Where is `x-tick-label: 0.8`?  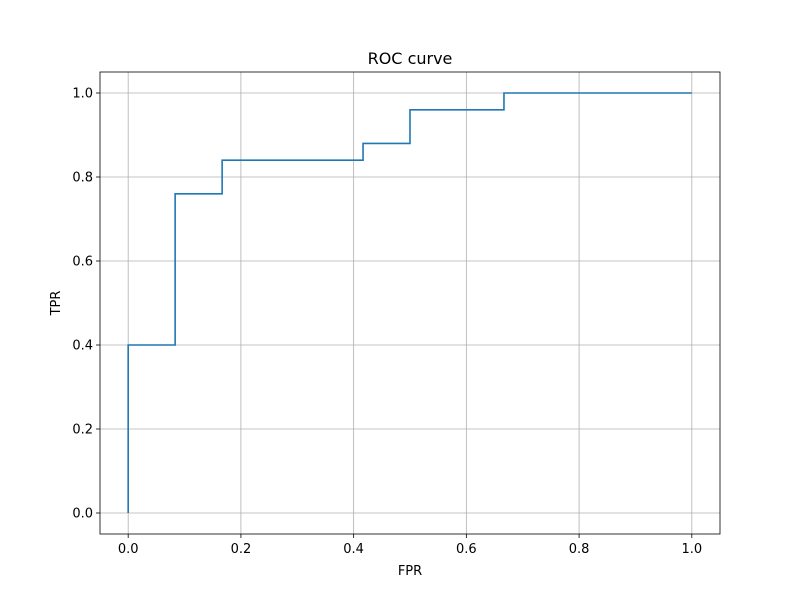
x-tick-label: 0.8 is located at coordinates (579, 549).